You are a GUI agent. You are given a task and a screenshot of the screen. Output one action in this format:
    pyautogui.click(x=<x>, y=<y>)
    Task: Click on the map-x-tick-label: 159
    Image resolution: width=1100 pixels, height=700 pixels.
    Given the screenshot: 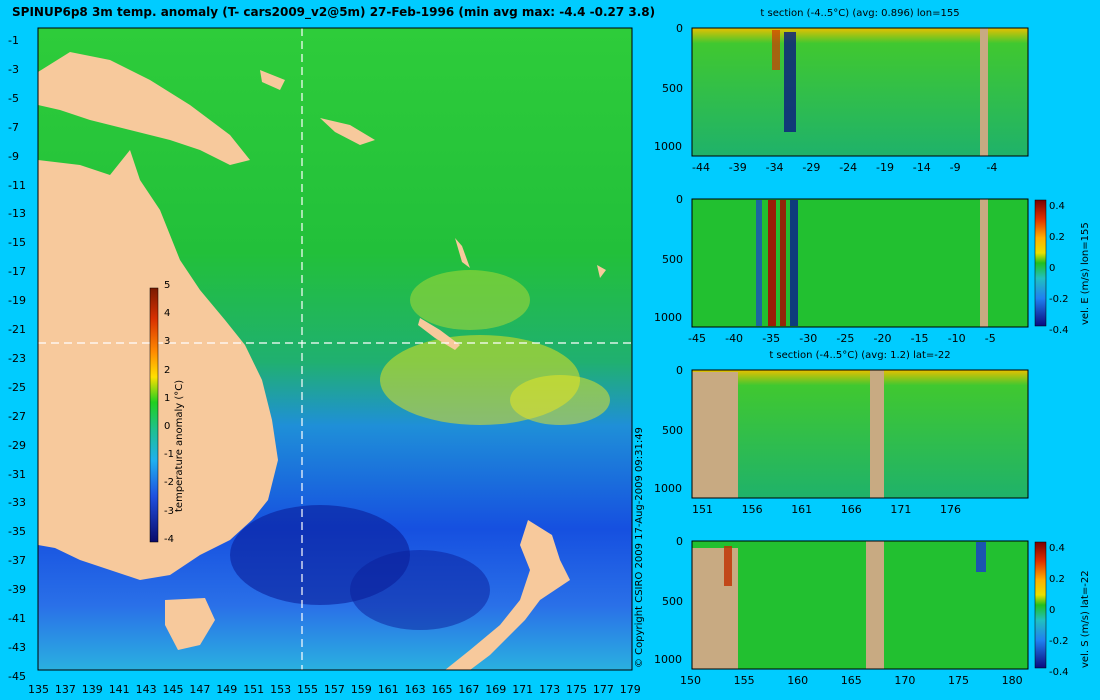 What is the action you would take?
    pyautogui.click(x=361, y=689)
    